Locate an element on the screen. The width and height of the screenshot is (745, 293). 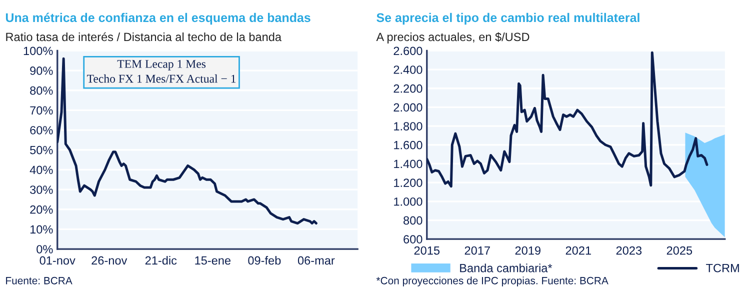
annotation: TEM Lecap 1 Mes is located at coordinates (161, 65).